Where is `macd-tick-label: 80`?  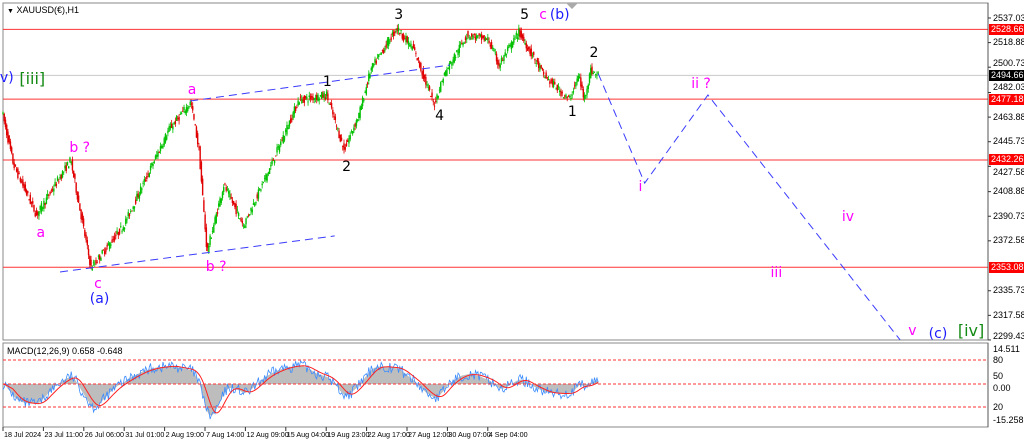 macd-tick-label: 80 is located at coordinates (998, 360).